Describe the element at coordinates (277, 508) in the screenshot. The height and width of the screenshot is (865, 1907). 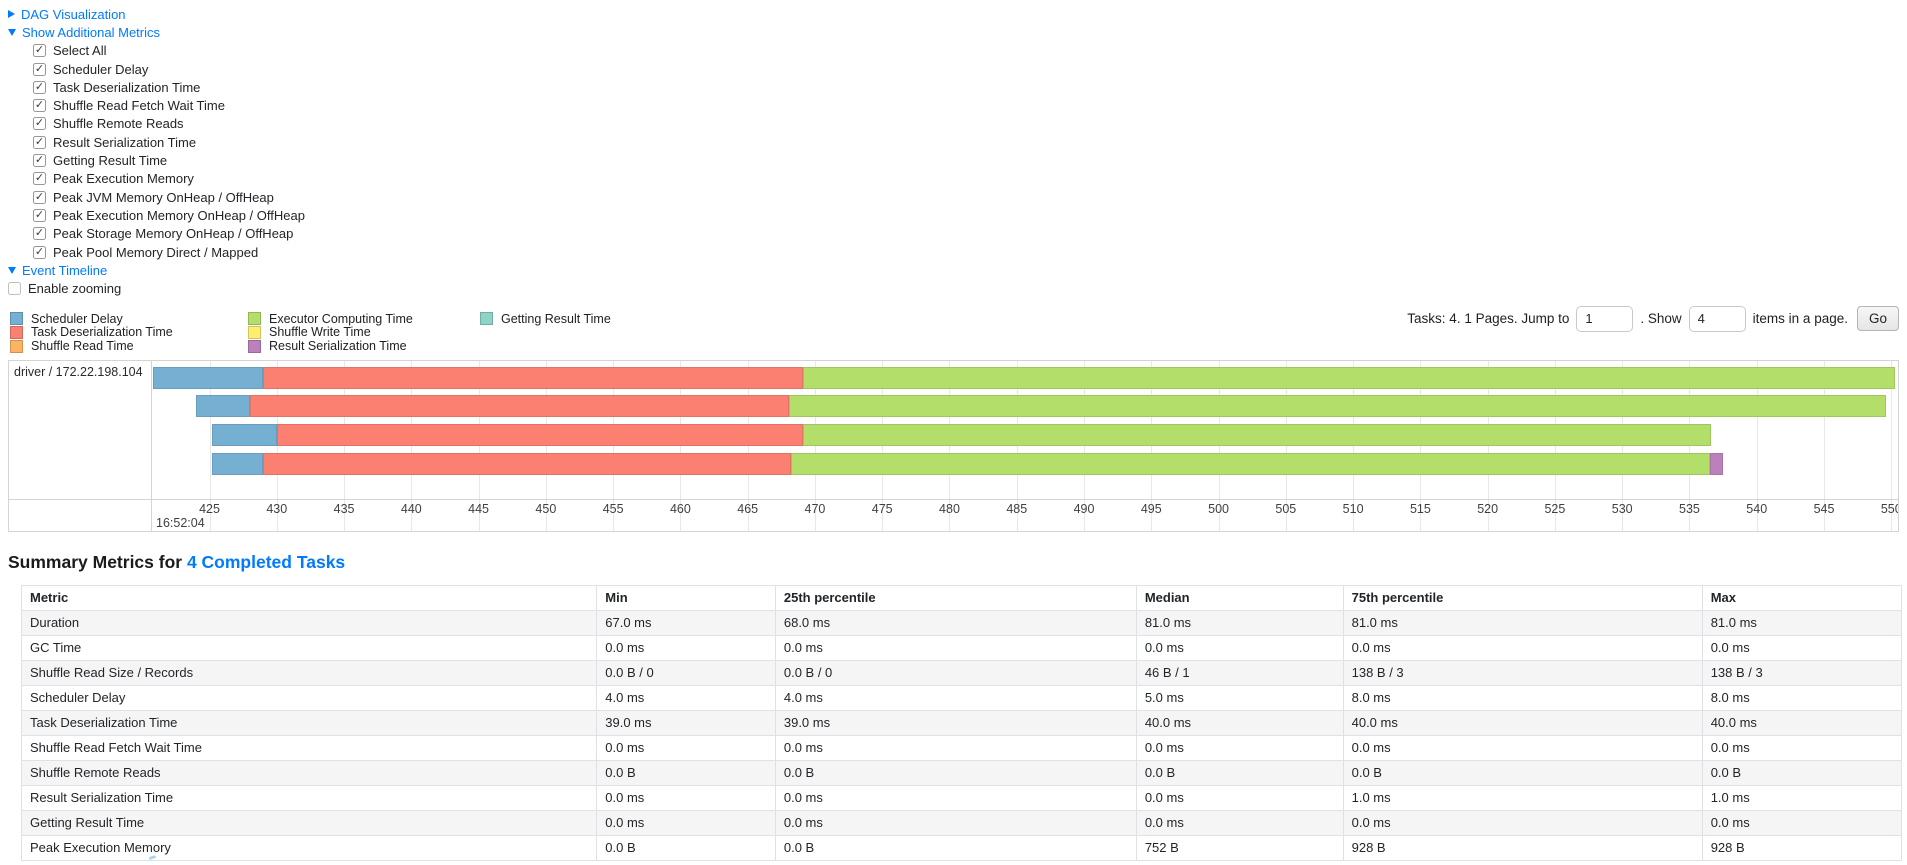
I see `axis-tick-label: 430` at that location.